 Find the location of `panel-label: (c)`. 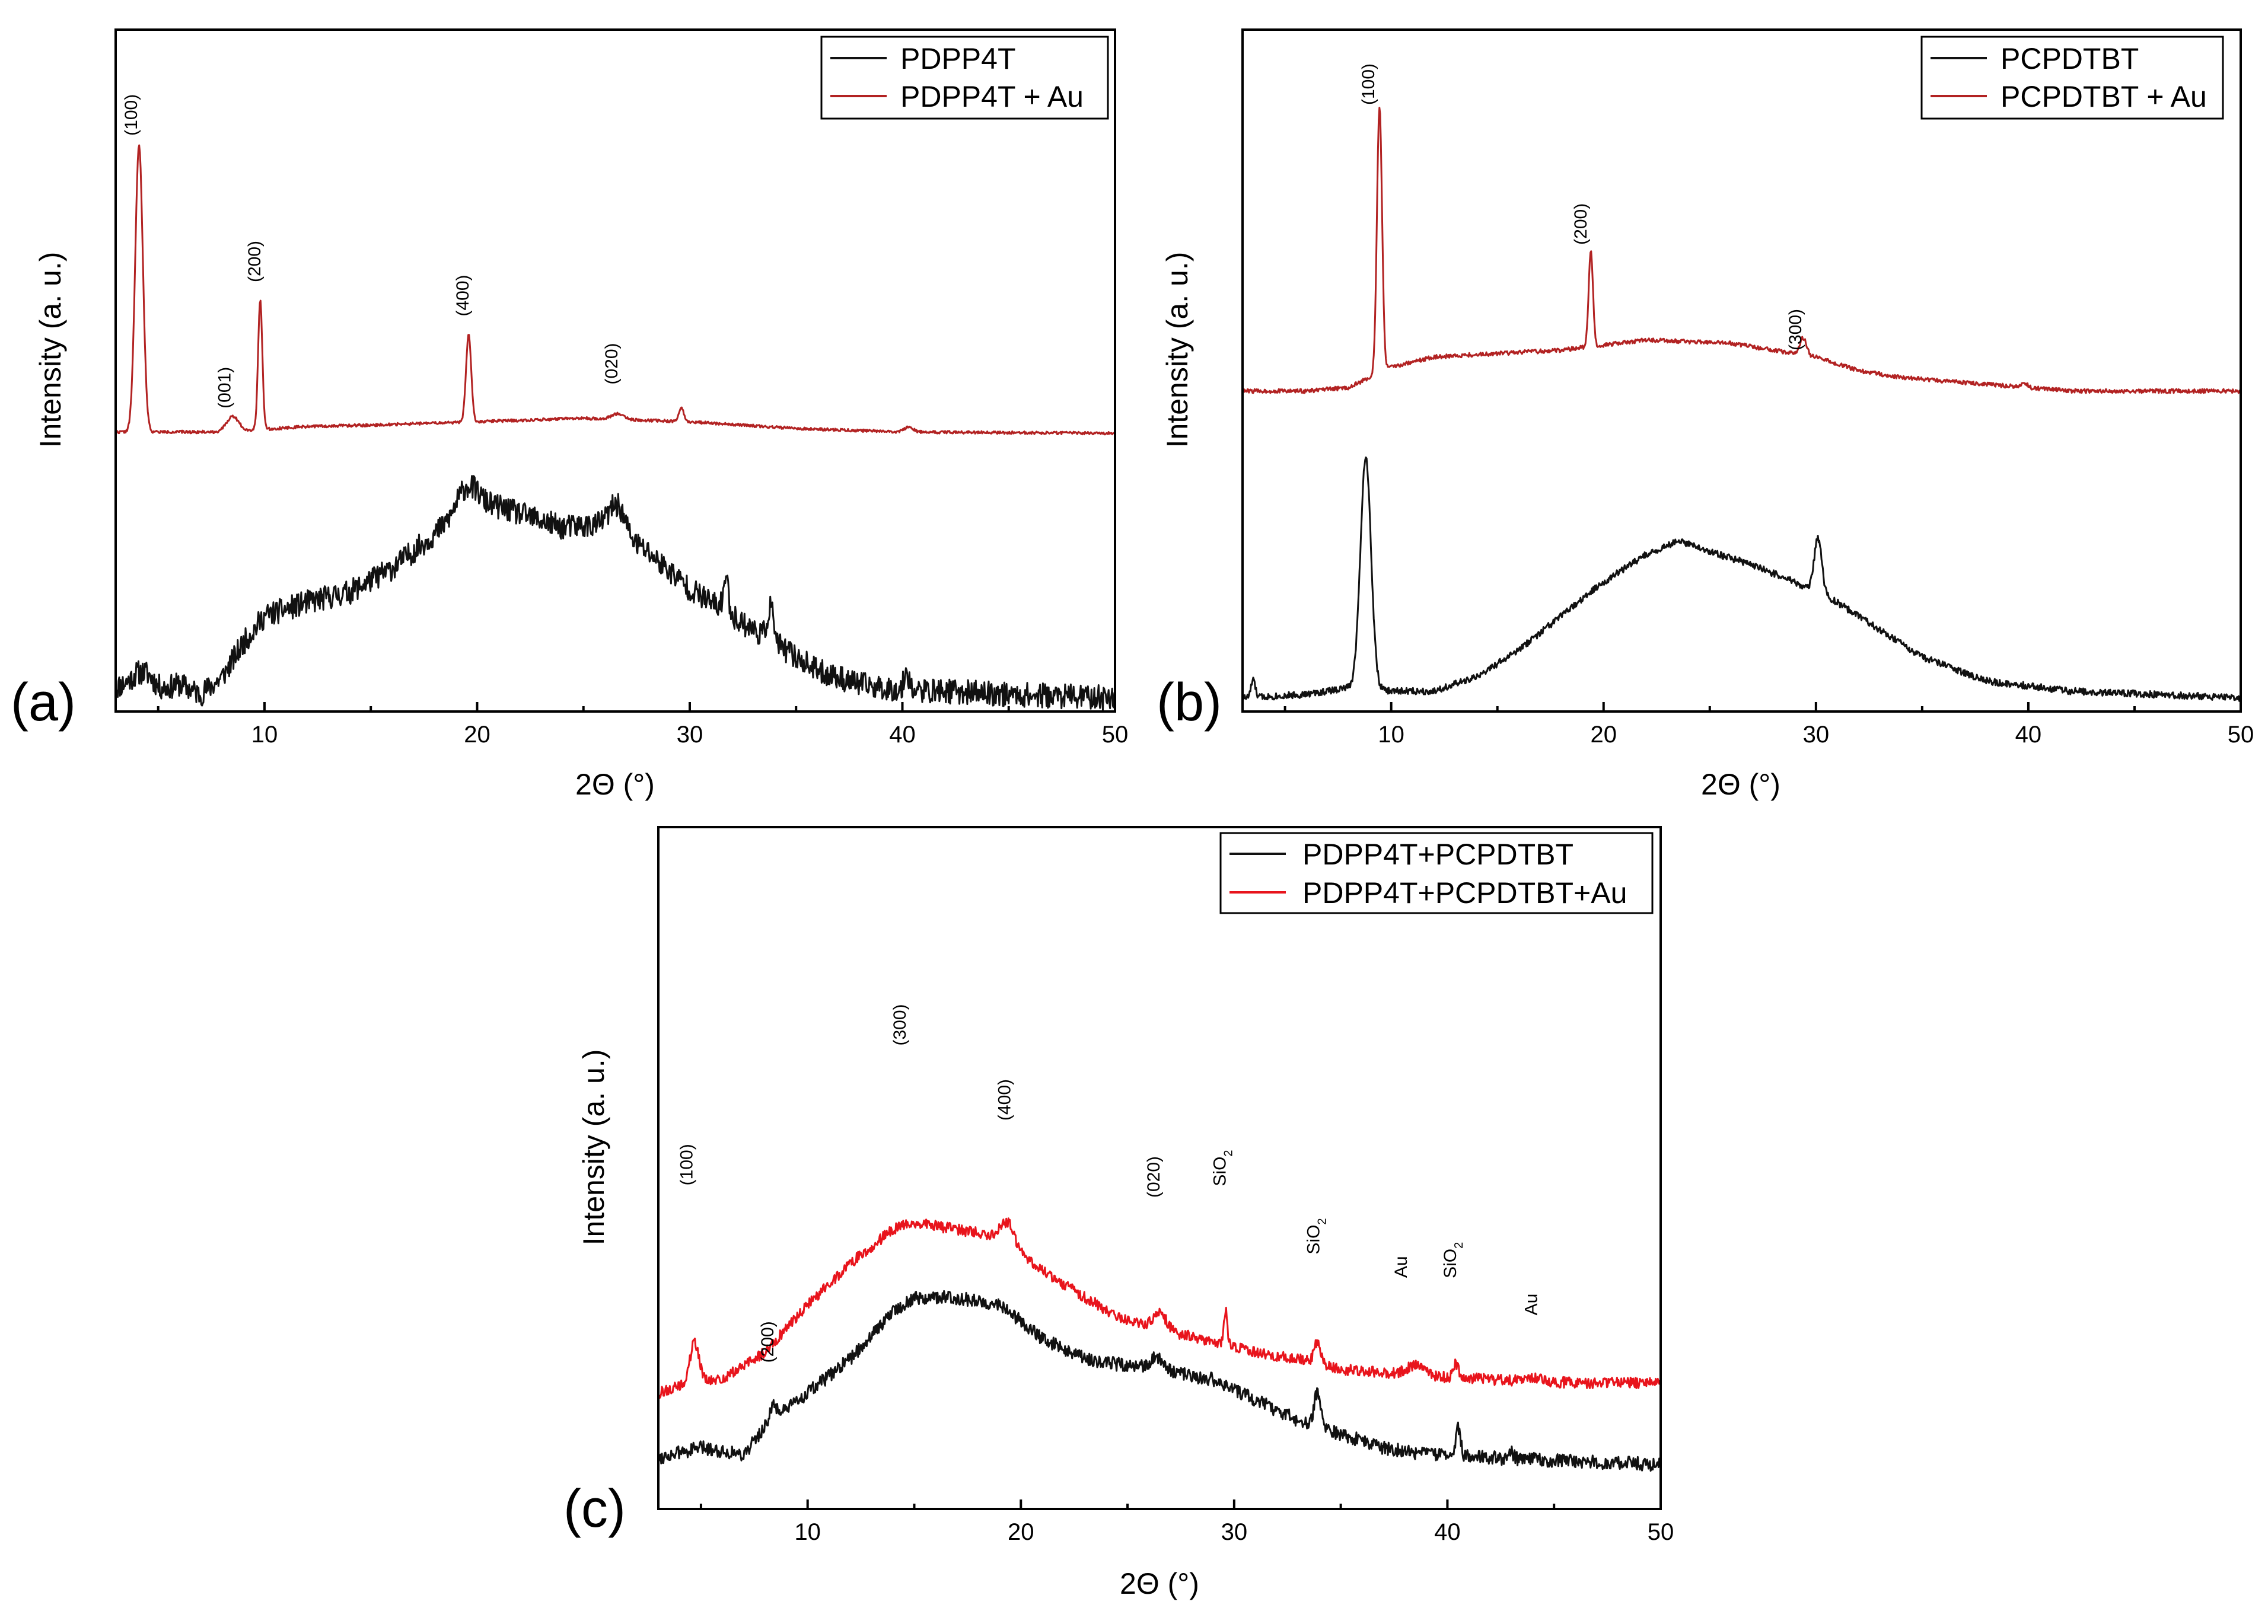

panel-label: (c) is located at coordinates (594, 1509).